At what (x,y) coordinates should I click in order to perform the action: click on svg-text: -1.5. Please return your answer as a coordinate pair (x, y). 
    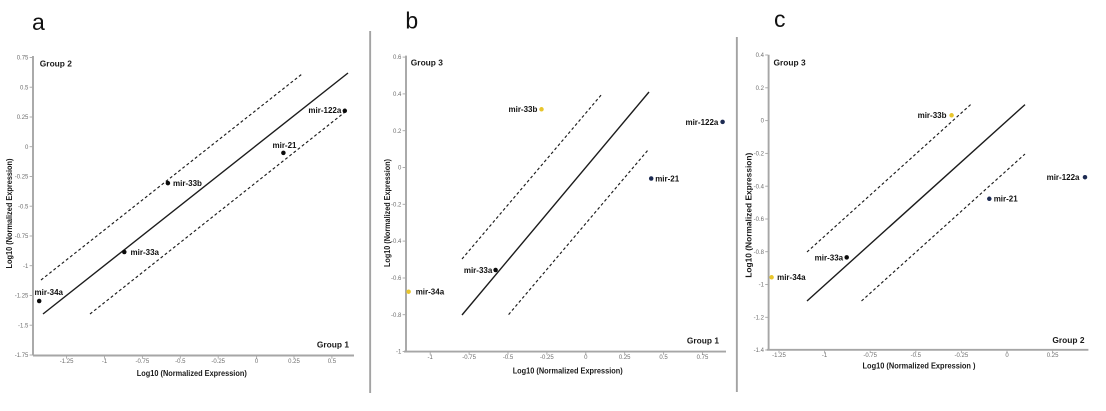
    Looking at the image, I should click on (23, 326).